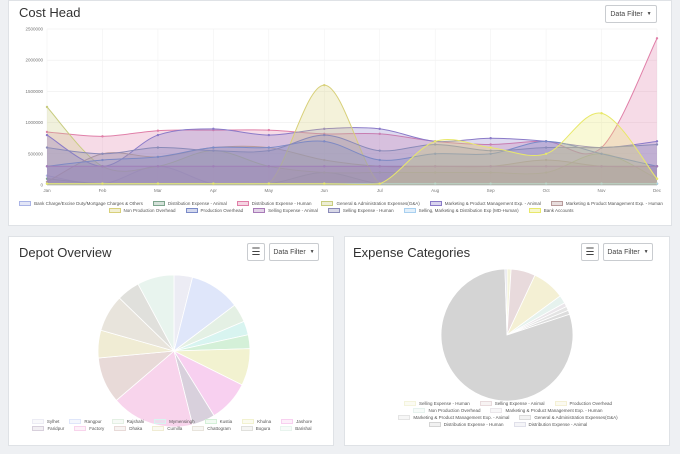 This screenshot has width=680, height=454. Describe the element at coordinates (127, 421) in the screenshot. I see `depot-legend-item: Rajshahi` at that location.